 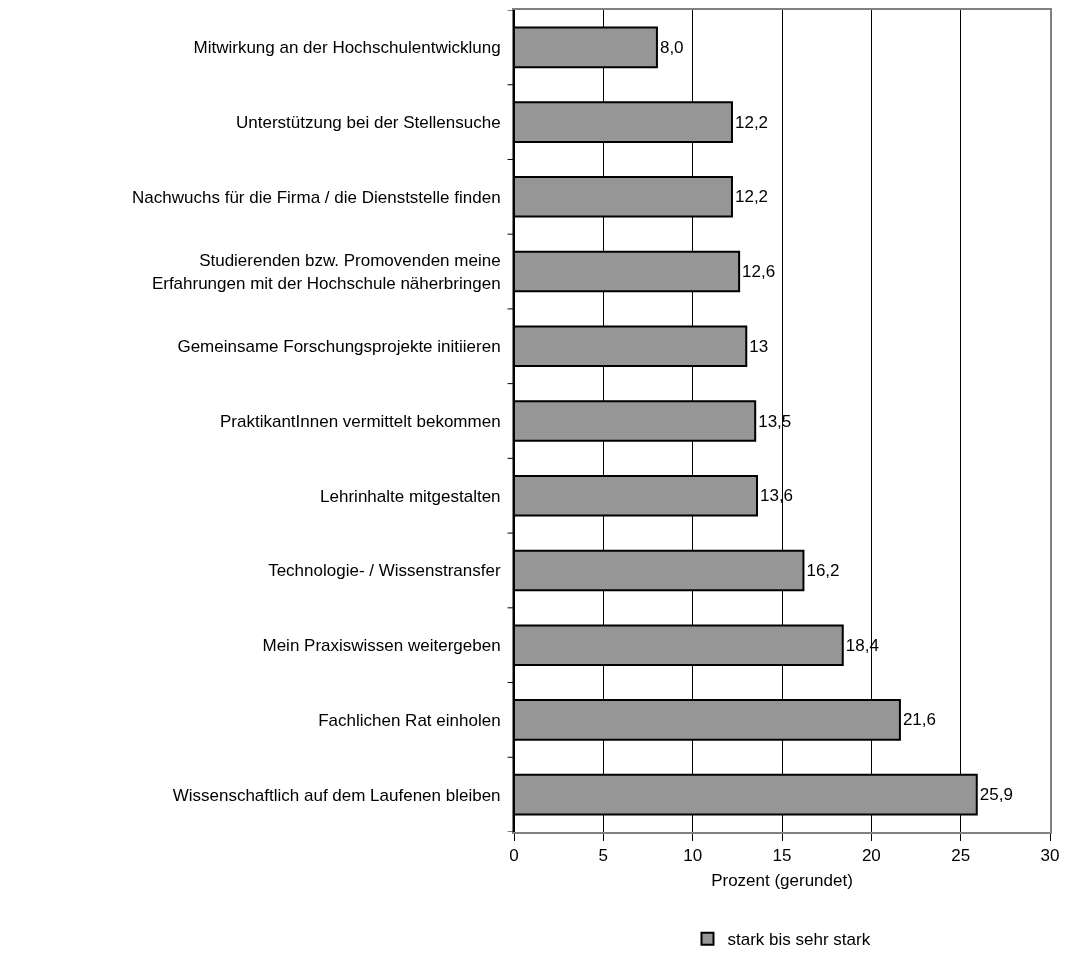 What do you see at coordinates (514, 856) in the screenshot?
I see `x-tick-label: 0` at bounding box center [514, 856].